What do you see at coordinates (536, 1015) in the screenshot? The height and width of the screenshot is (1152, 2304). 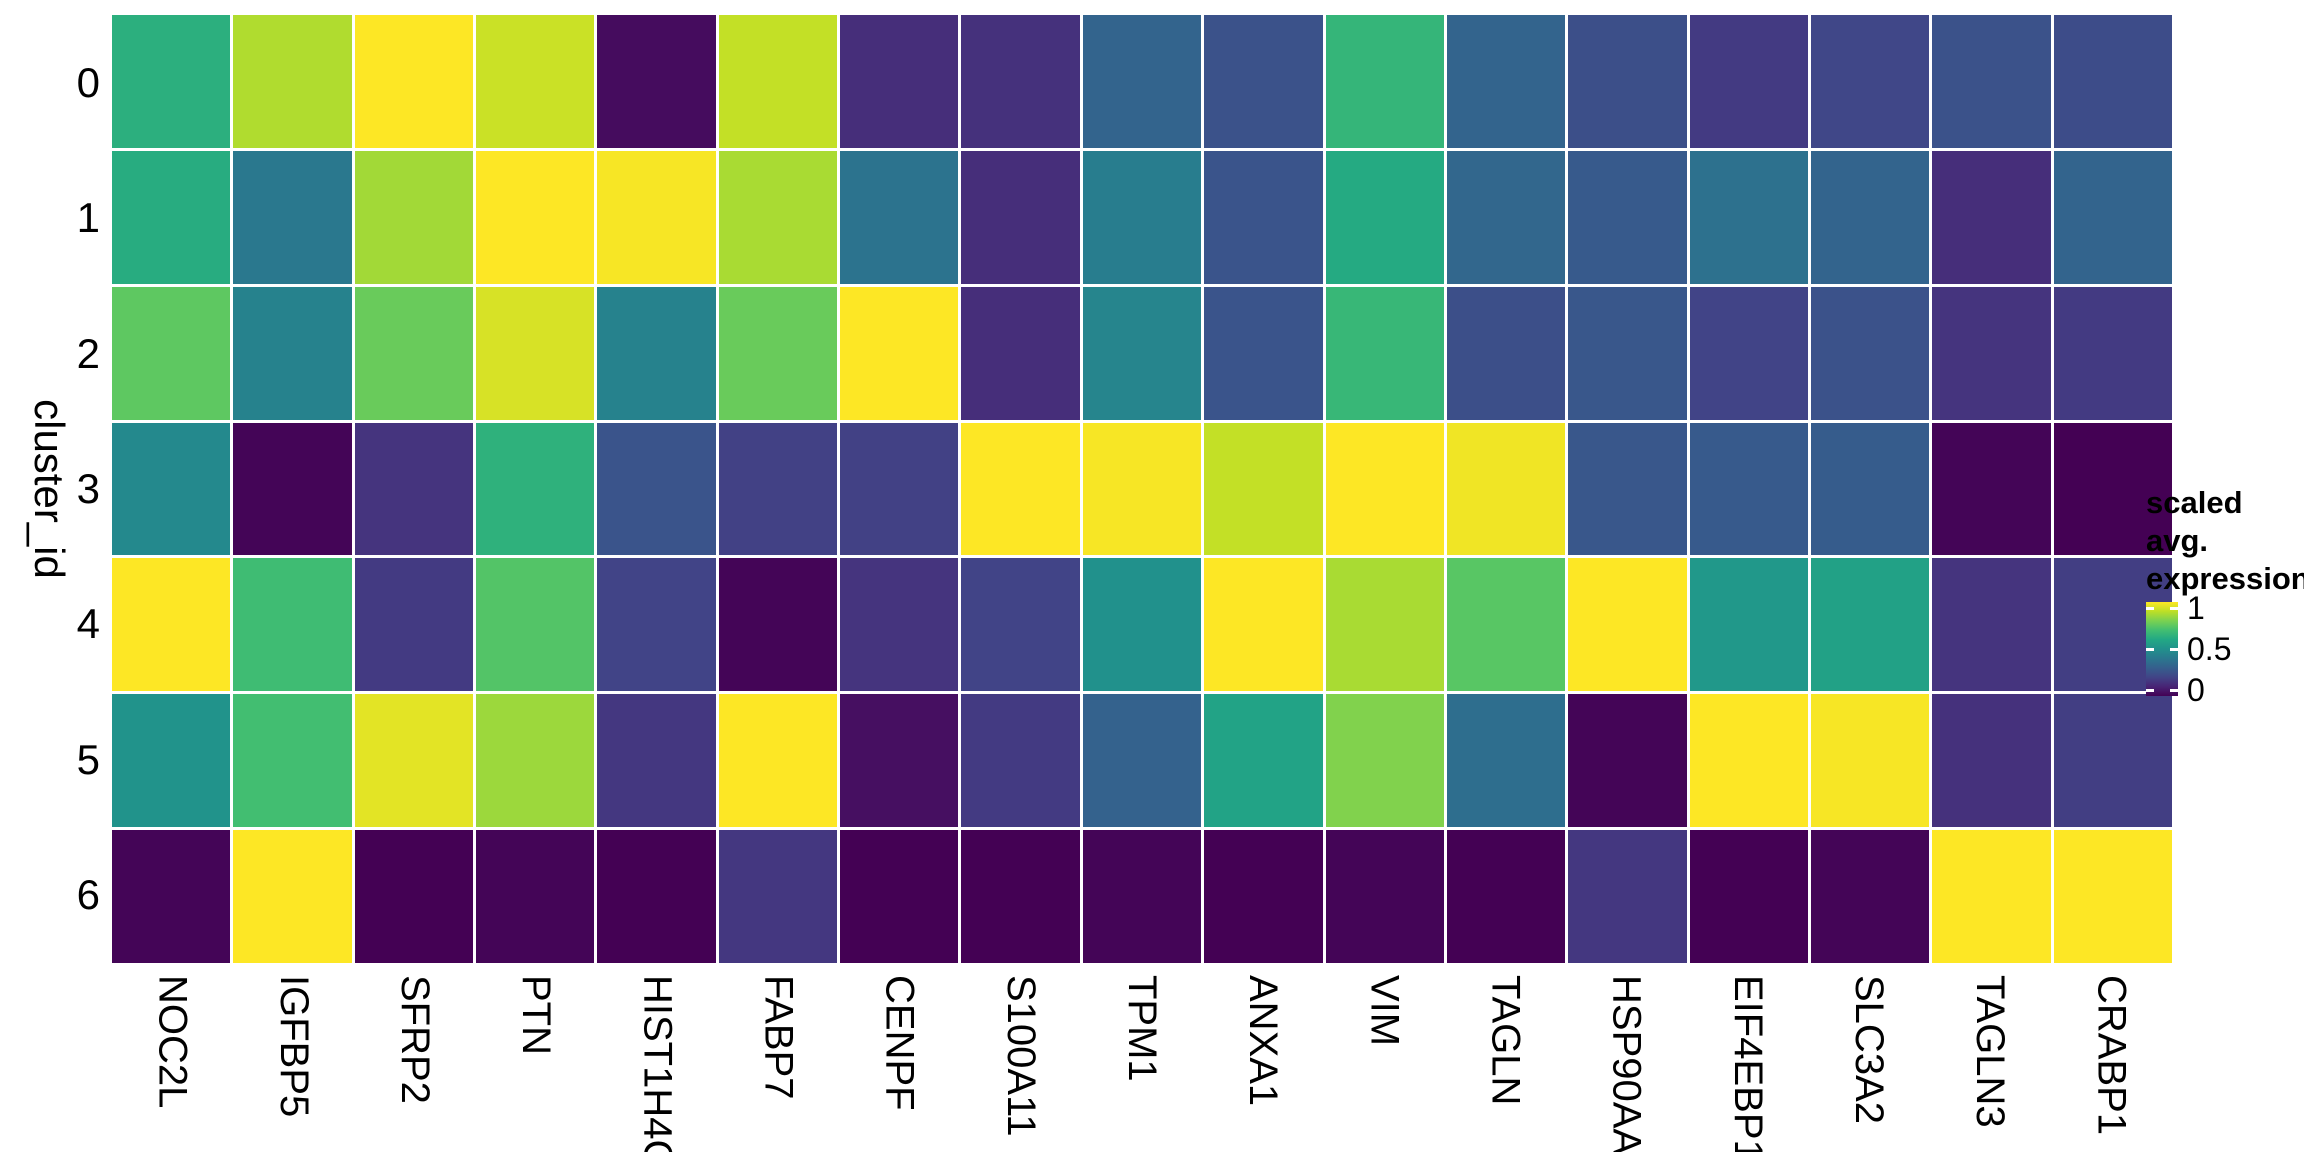 I see `x-tick-label: PTN` at bounding box center [536, 1015].